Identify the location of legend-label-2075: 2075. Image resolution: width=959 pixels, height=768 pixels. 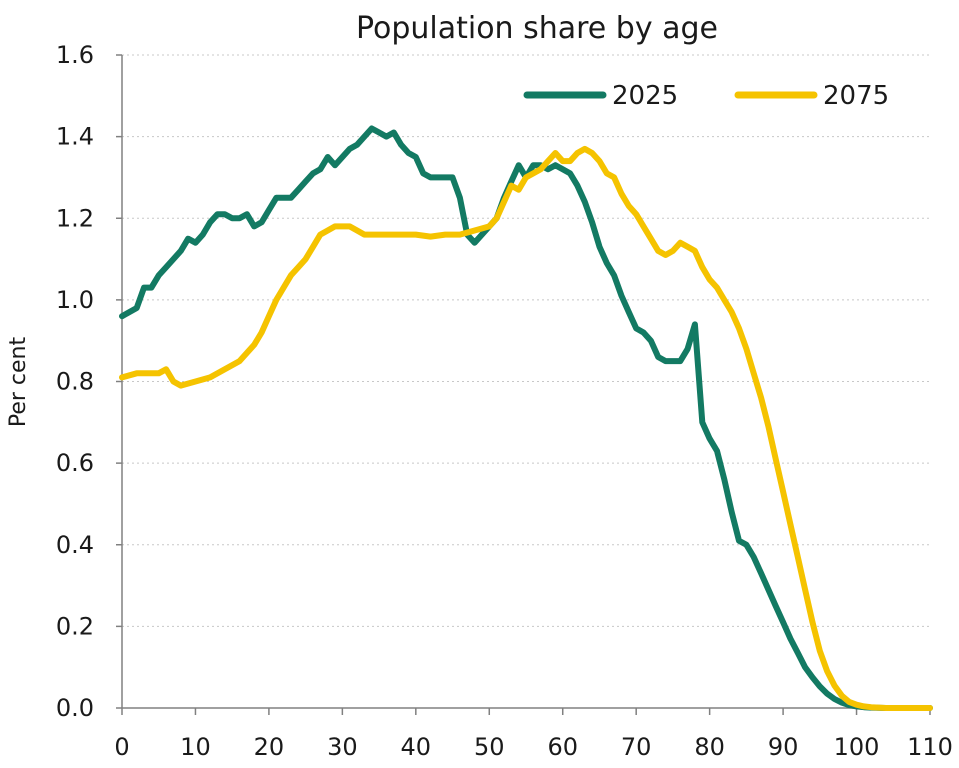
(856, 96).